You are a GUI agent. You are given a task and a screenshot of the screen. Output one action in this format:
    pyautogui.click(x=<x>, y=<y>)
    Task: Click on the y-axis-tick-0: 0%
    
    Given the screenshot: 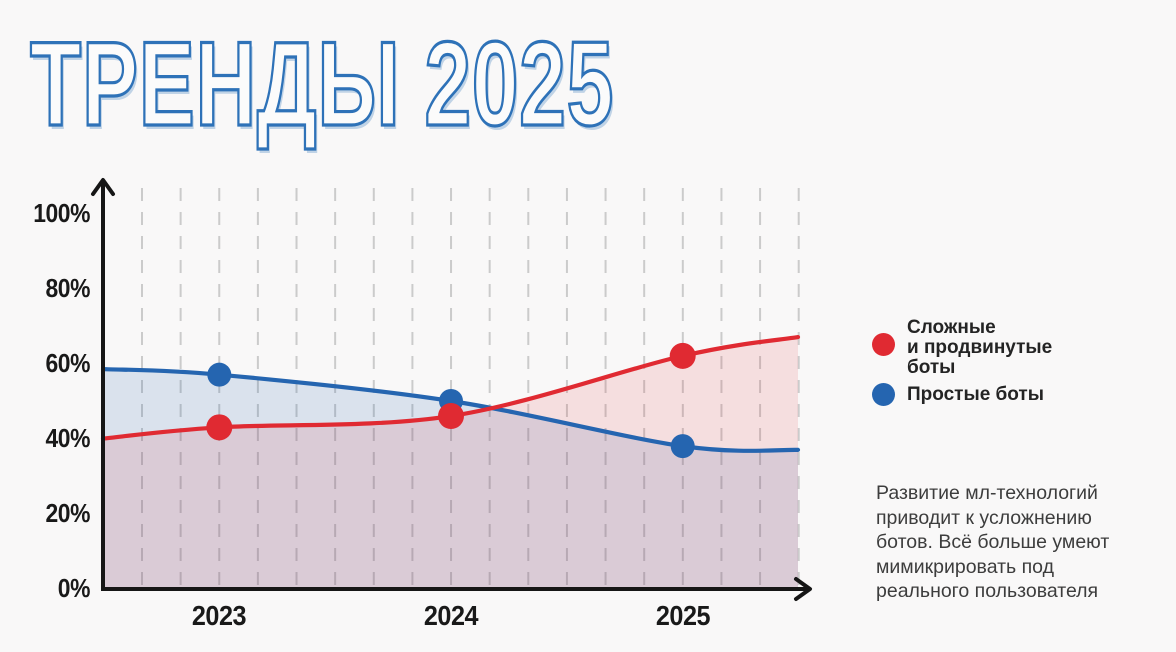 What is the action you would take?
    pyautogui.click(x=74, y=588)
    